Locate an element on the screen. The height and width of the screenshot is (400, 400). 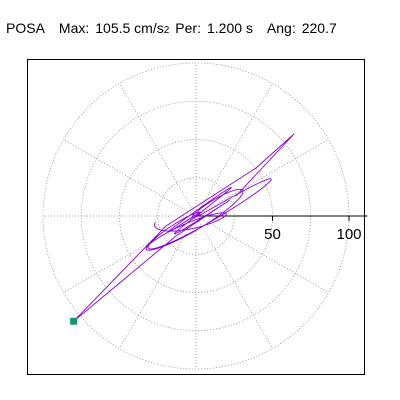
max-value: 105.5 cm/s is located at coordinates (129, 28).